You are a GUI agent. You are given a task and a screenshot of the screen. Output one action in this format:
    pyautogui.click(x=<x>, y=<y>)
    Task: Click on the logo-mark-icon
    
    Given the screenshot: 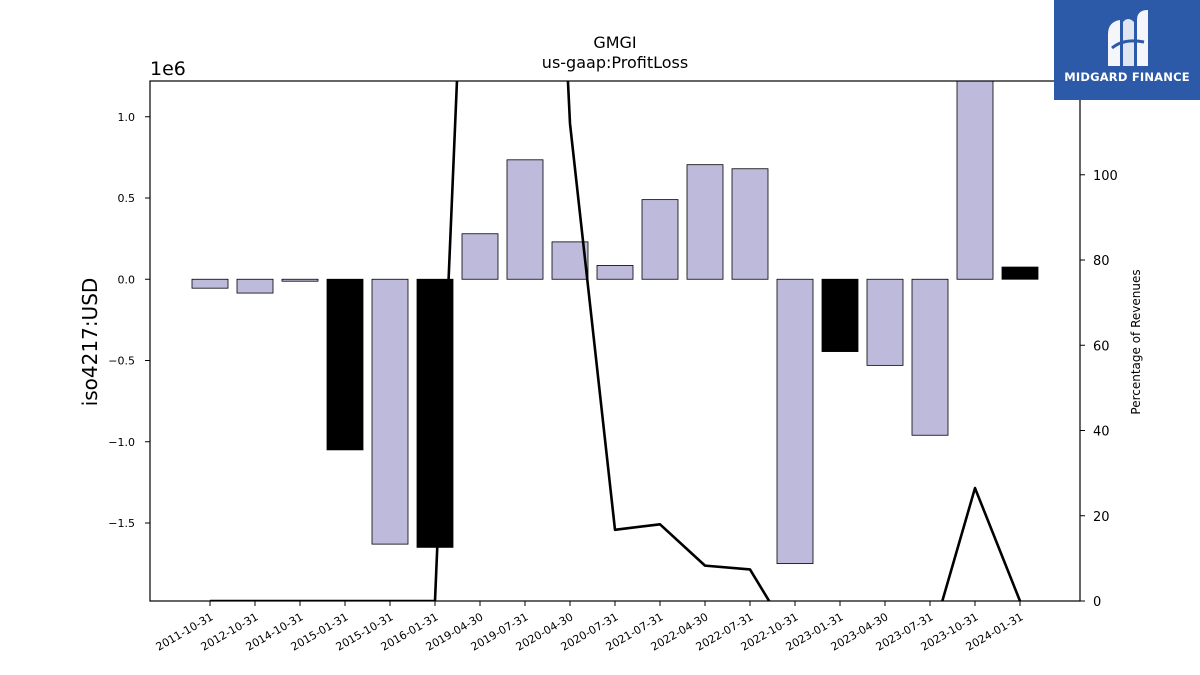 What is the action you would take?
    pyautogui.click(x=1128, y=38)
    